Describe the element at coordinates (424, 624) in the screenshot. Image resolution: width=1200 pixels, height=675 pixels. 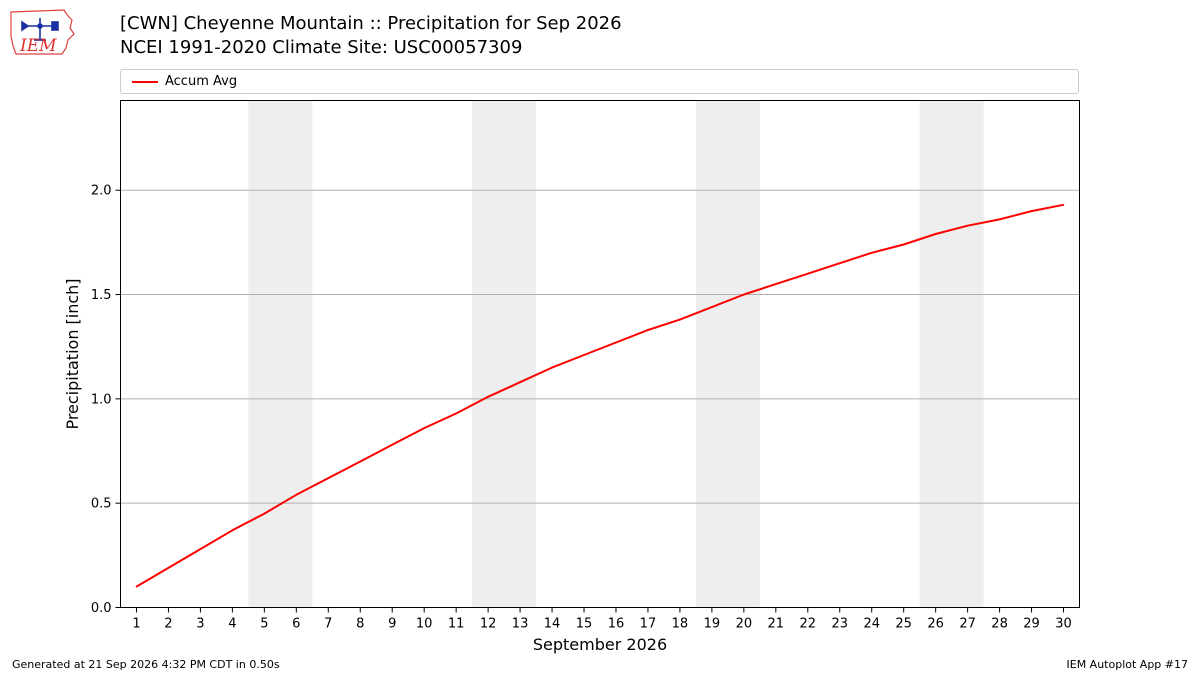
I see `x-tick-label: 10` at that location.